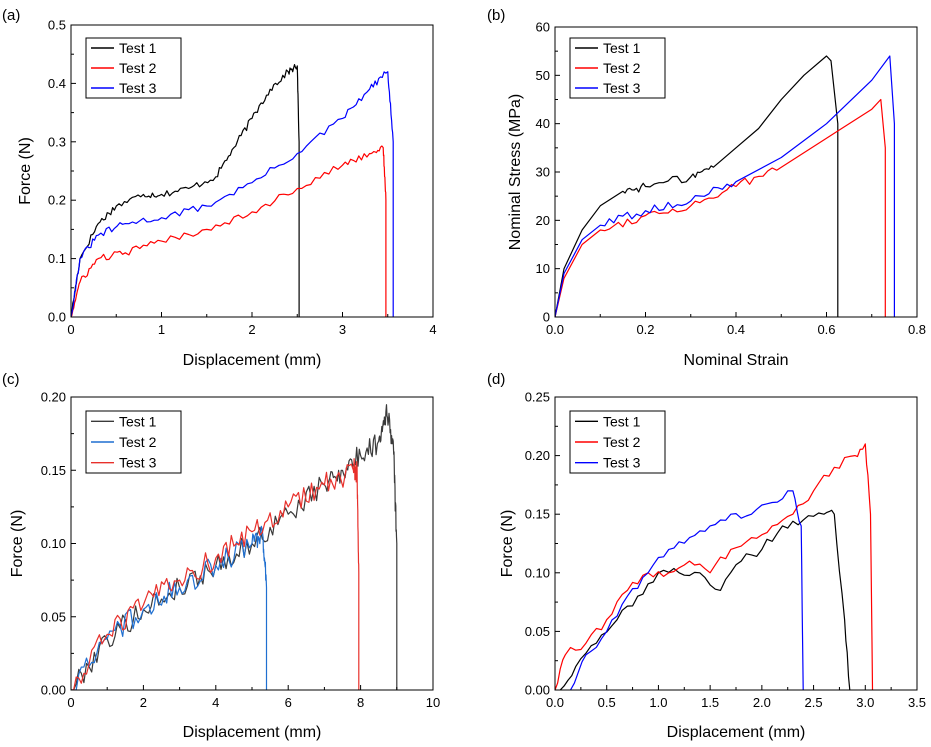 Image resolution: width=931 pixels, height=747 pixels. Describe the element at coordinates (342, 329) in the screenshot. I see `x-tick-label: 3` at that location.